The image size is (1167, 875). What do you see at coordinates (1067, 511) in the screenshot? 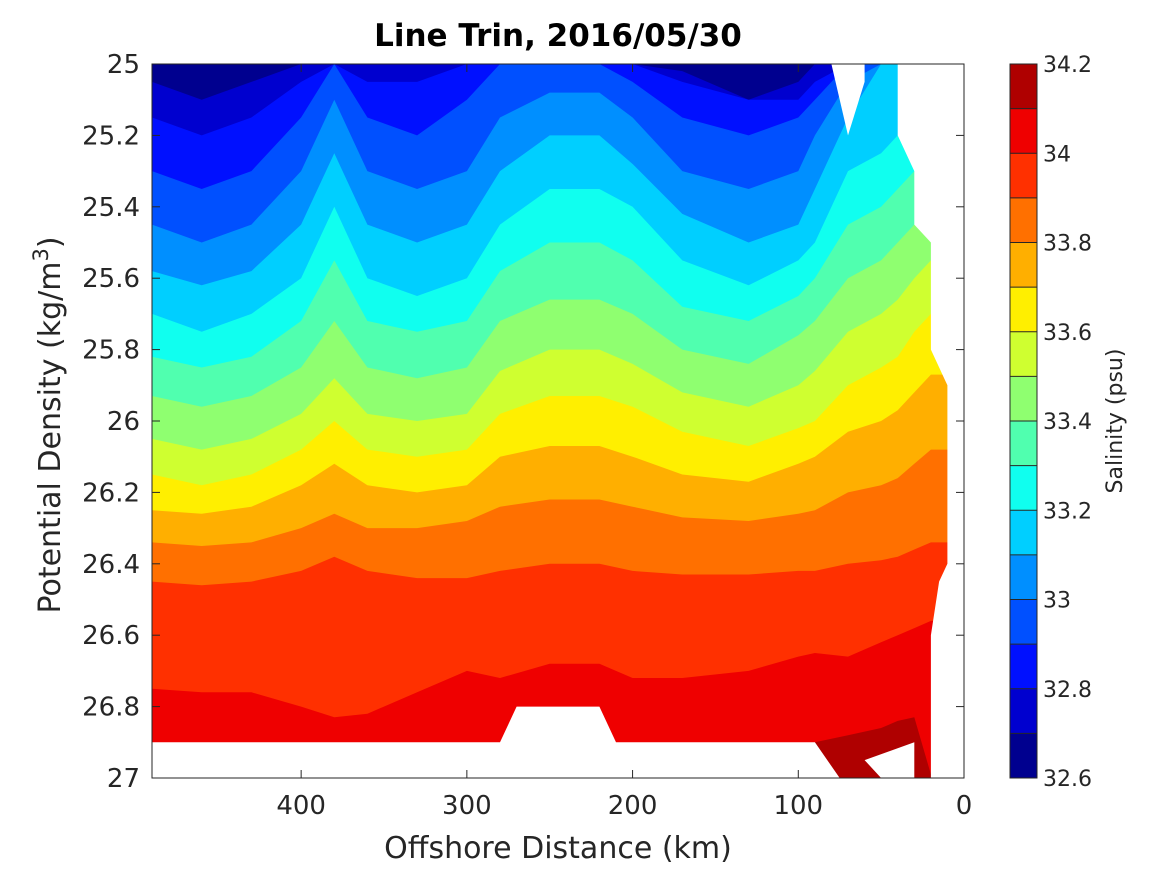
I see `colorbar-tick-label: 33.2` at bounding box center [1067, 511].